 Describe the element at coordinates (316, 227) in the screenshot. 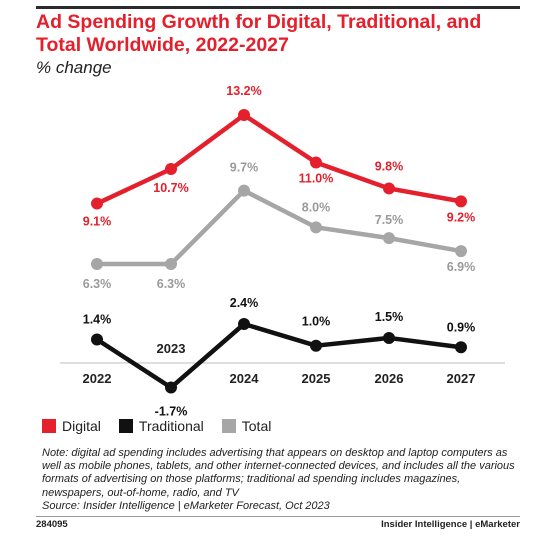

I see `data-point-total-2025` at that location.